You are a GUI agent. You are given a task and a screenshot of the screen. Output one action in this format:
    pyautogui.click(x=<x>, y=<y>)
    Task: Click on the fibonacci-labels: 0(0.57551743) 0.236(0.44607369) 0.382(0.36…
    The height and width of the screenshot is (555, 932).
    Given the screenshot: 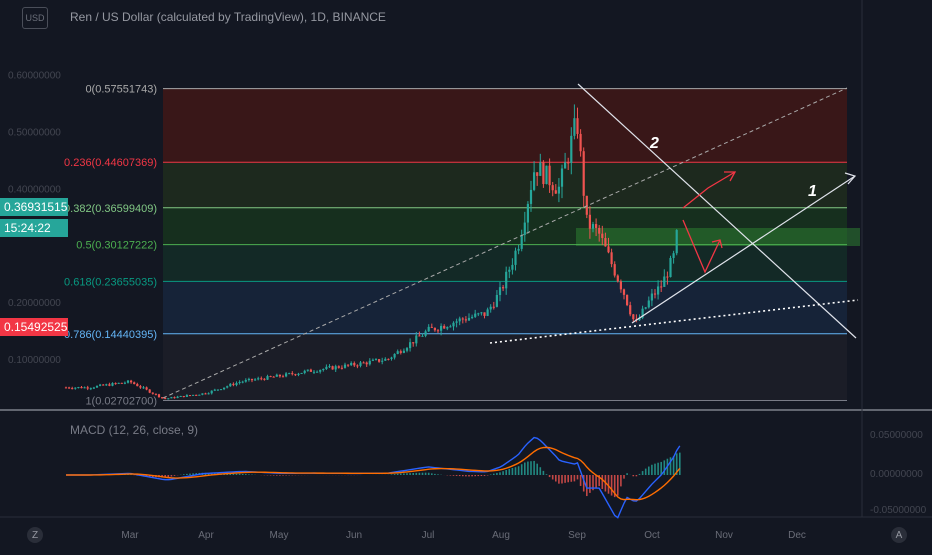 What is the action you would take?
    pyautogui.click(x=110, y=246)
    